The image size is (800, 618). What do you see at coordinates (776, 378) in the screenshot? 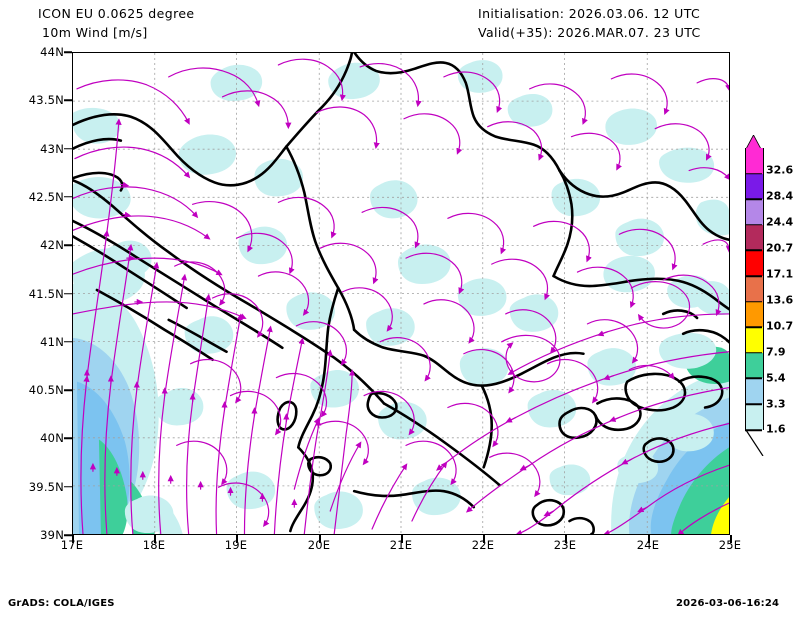
I see `colorbar-label: 5.4` at bounding box center [776, 378].